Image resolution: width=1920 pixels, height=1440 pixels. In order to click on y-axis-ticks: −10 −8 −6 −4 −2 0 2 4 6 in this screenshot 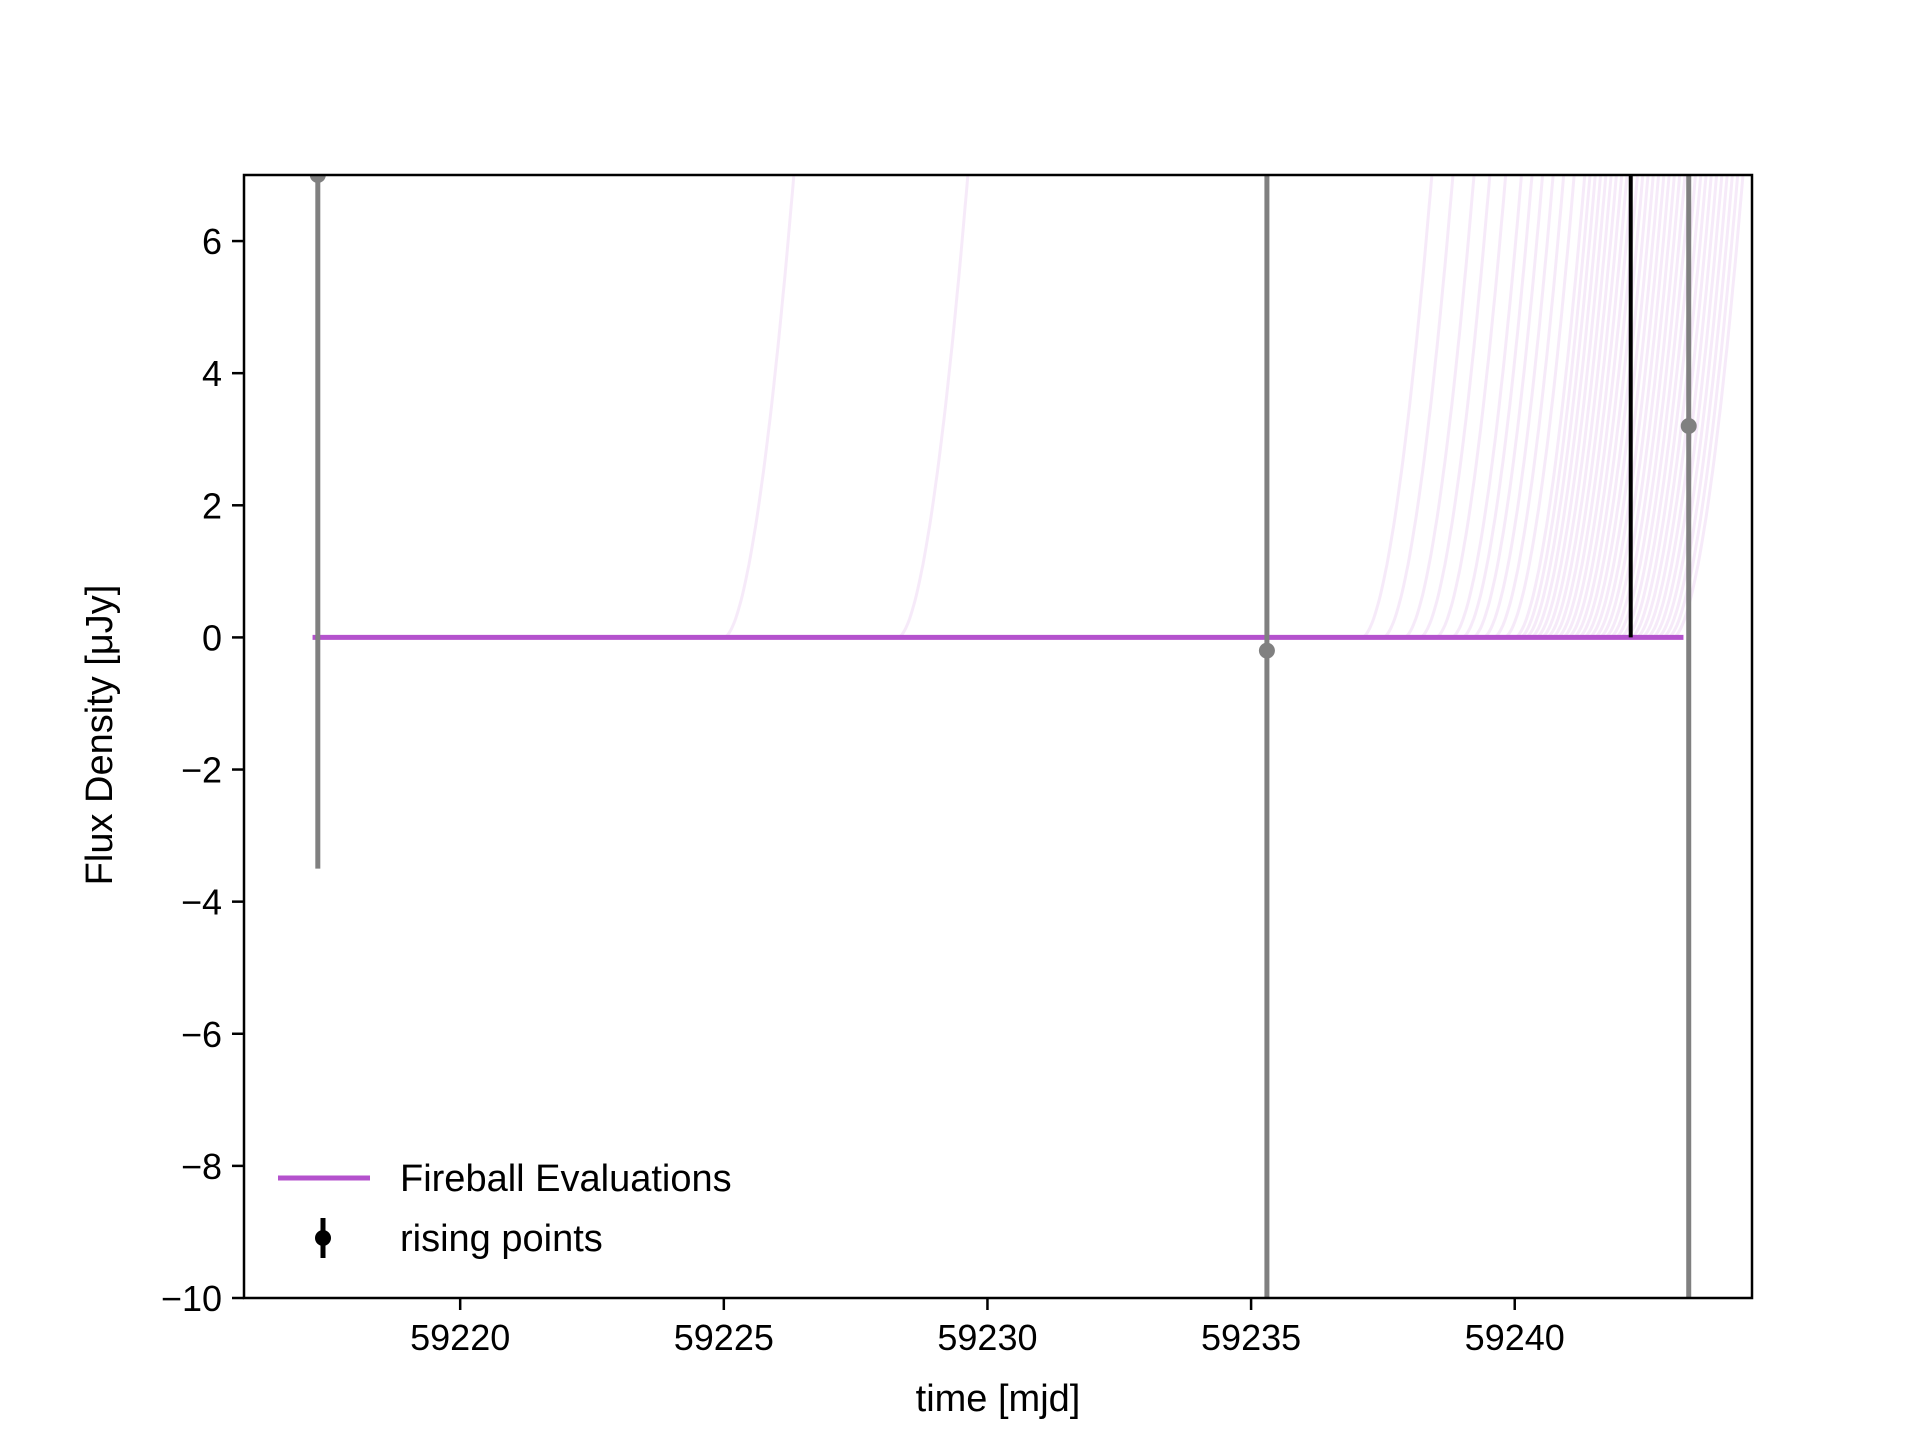, I will do `click(202, 770)`.